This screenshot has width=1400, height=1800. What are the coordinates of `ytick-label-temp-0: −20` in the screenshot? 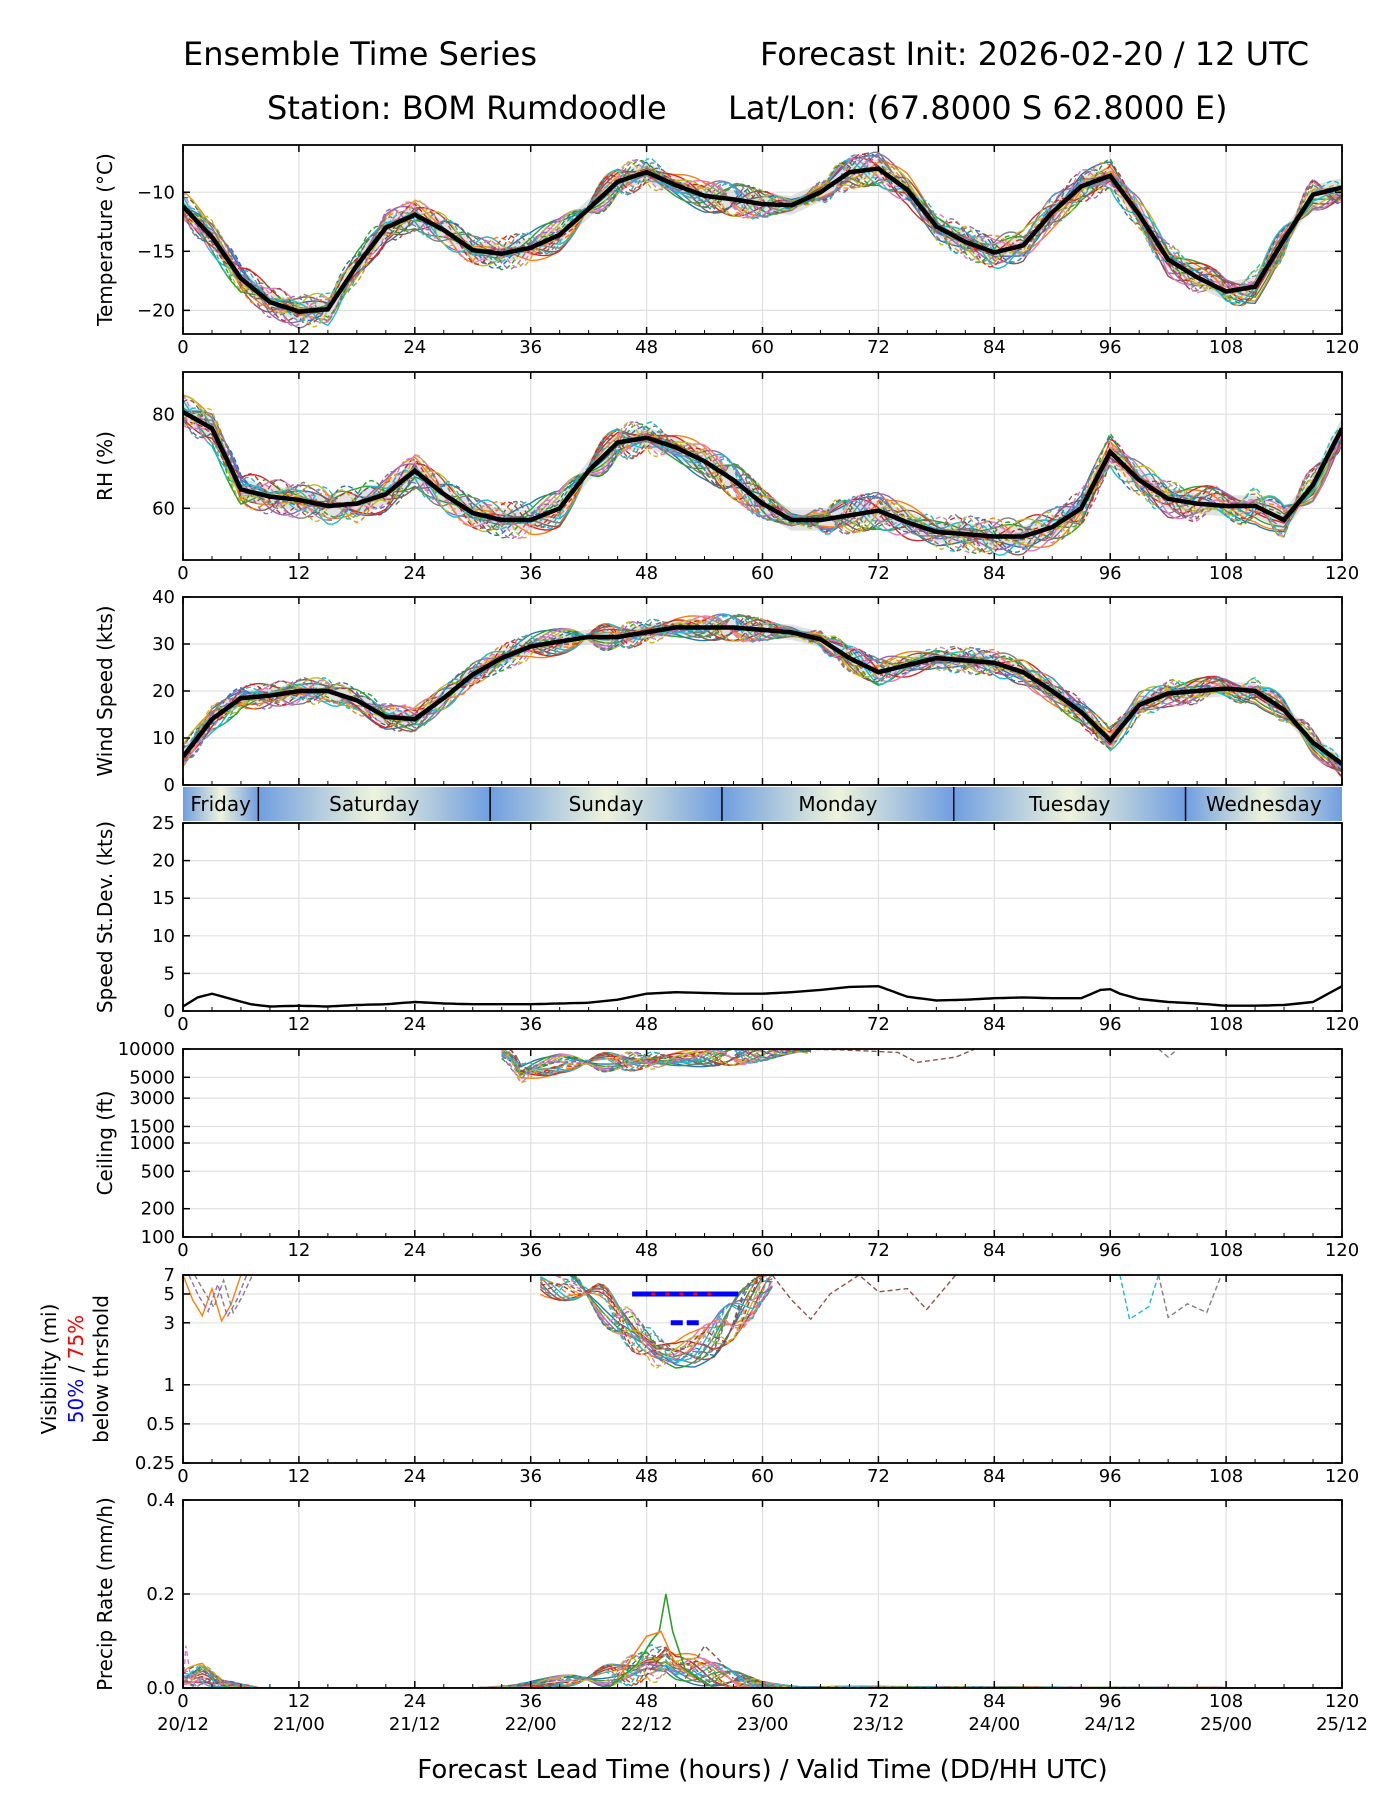 It's located at (156, 310).